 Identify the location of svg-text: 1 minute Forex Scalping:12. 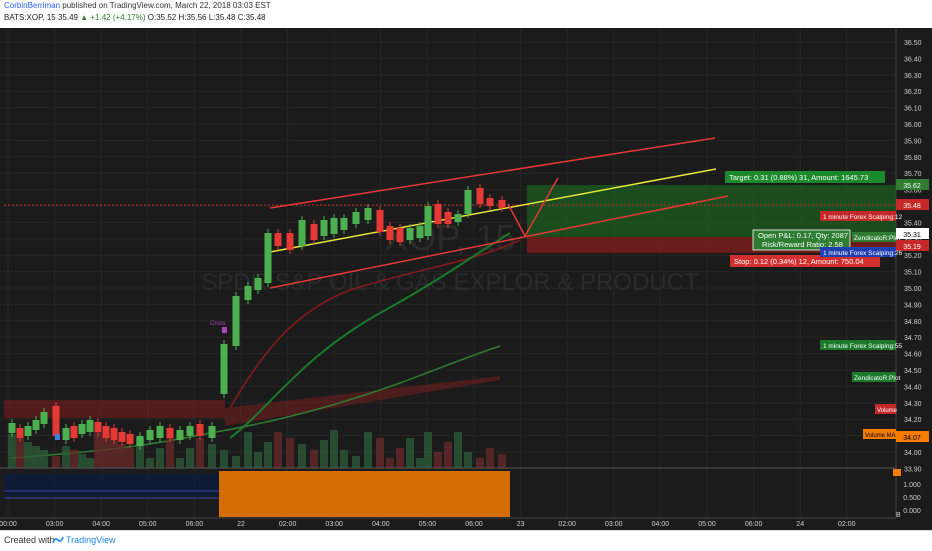
(863, 217).